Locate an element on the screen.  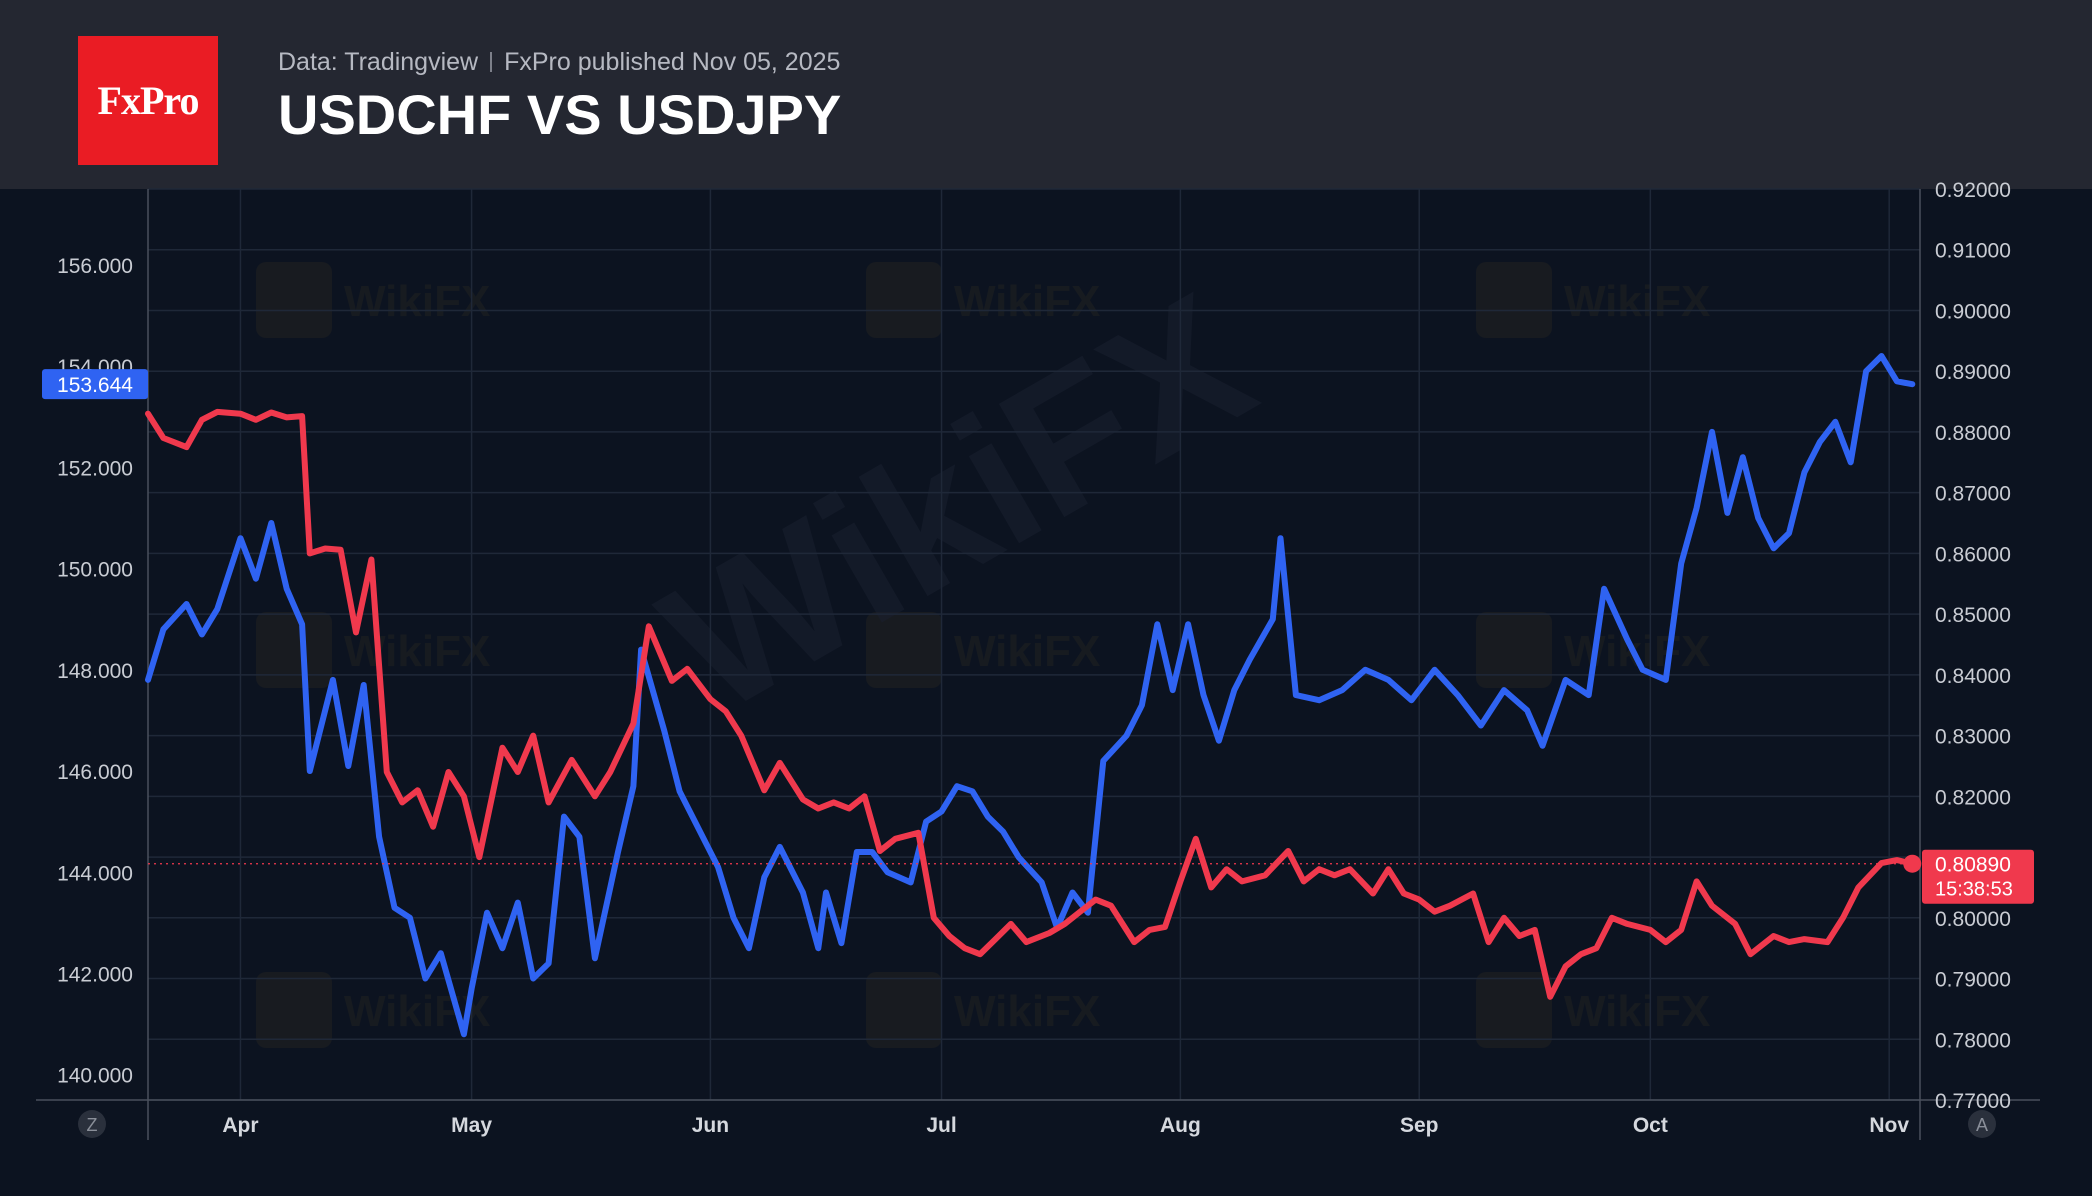
zoom-button is located at coordinates (92, 1124).